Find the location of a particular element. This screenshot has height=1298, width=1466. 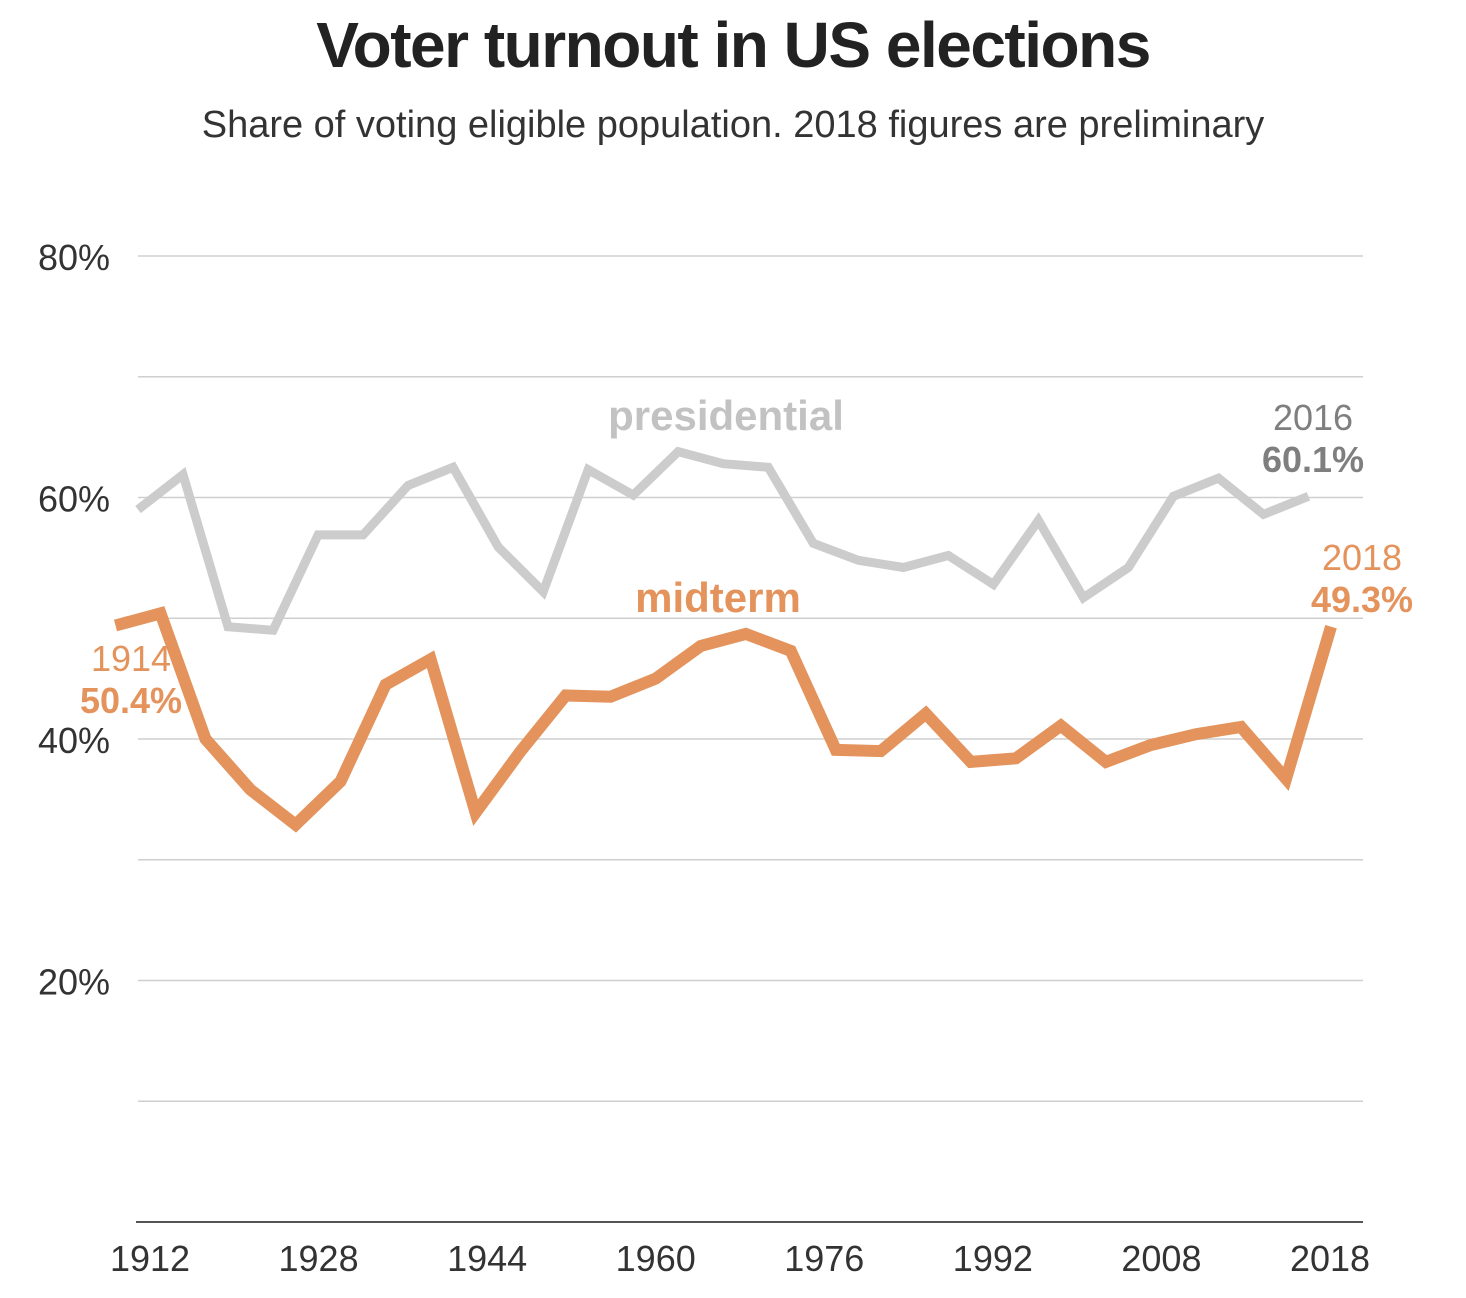

x-tick-label: 2008 is located at coordinates (1161, 1258).